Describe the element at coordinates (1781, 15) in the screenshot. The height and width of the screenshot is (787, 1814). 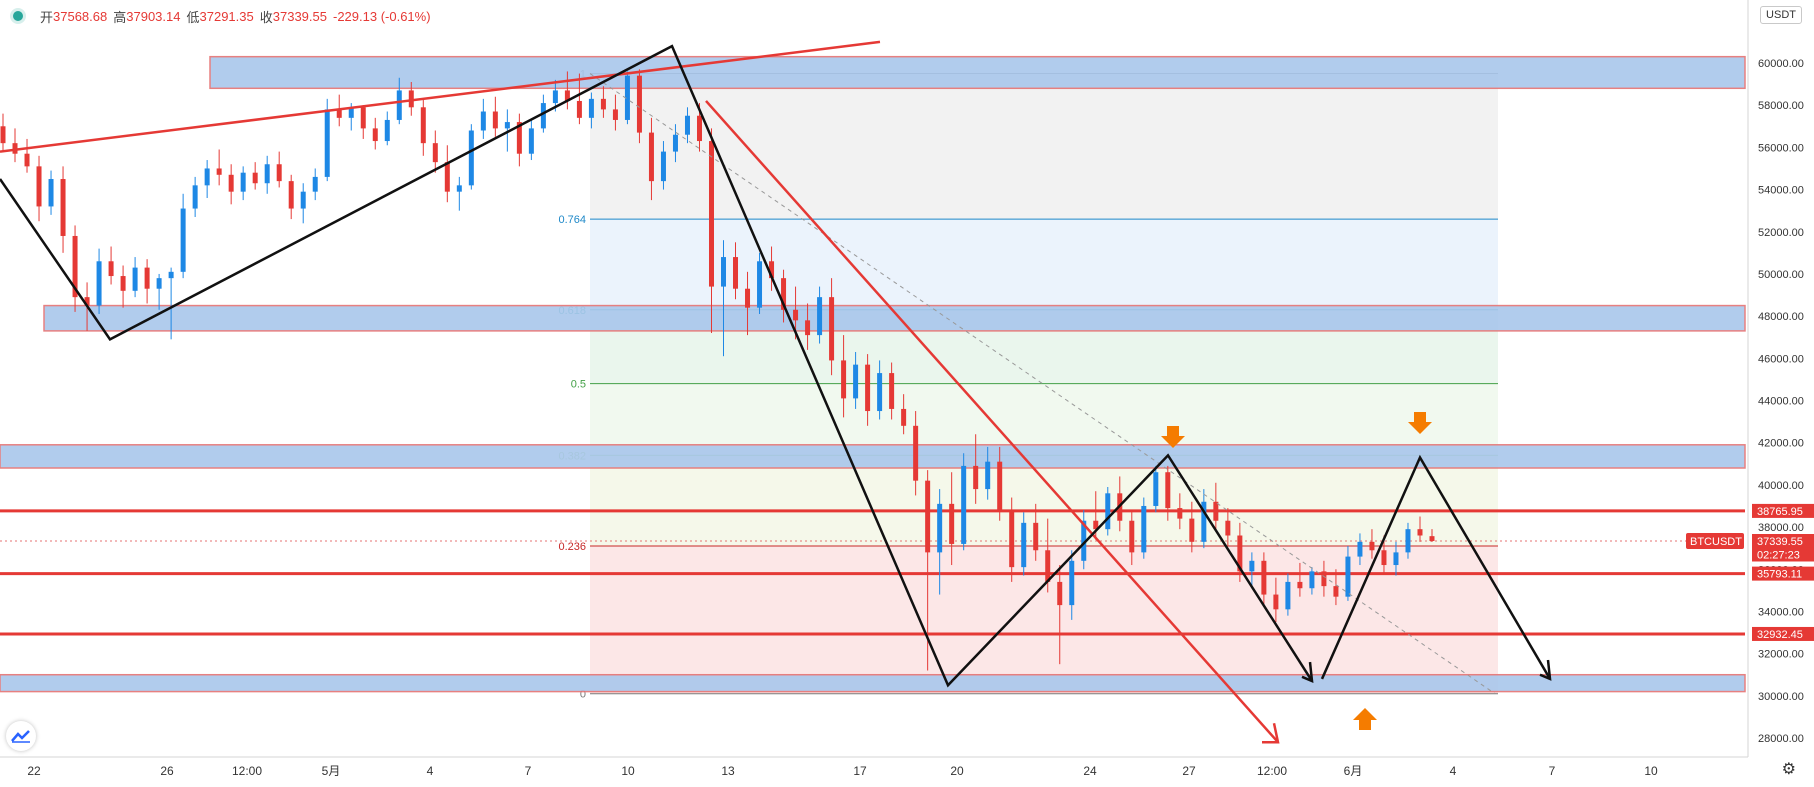
I see `currency-selector: USDT` at that location.